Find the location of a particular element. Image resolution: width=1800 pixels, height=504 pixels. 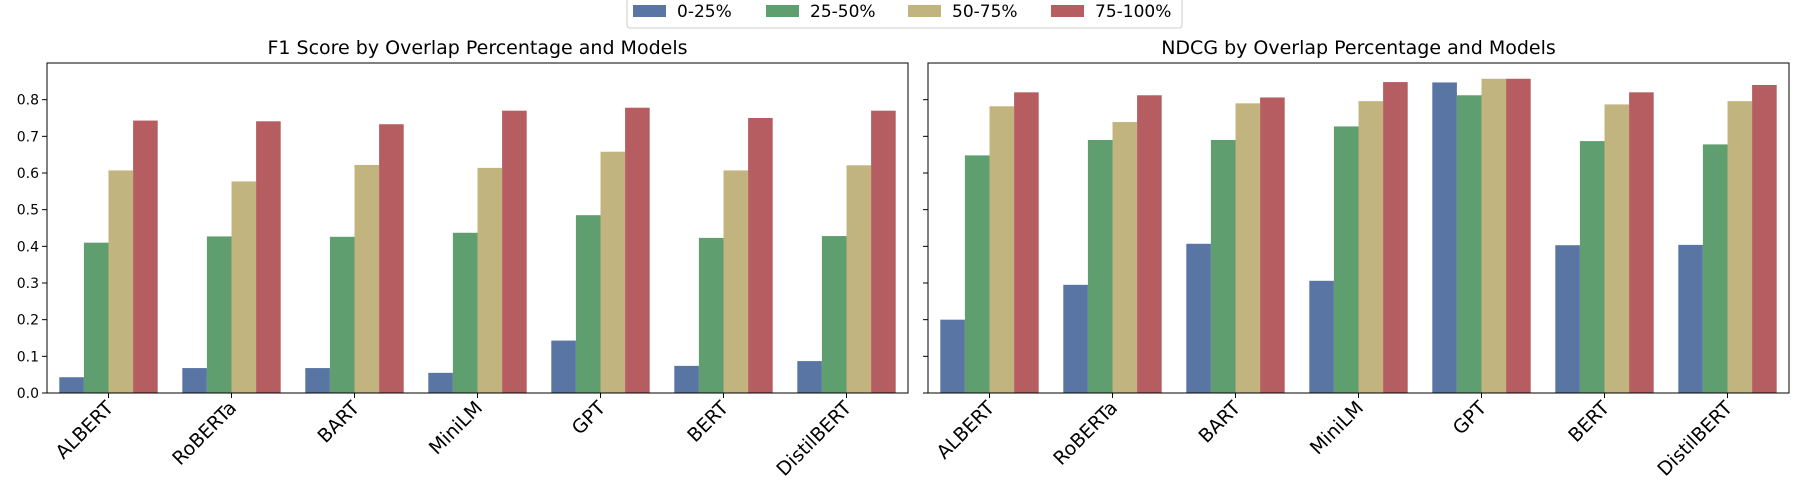

legend-frame is located at coordinates (904, 14).